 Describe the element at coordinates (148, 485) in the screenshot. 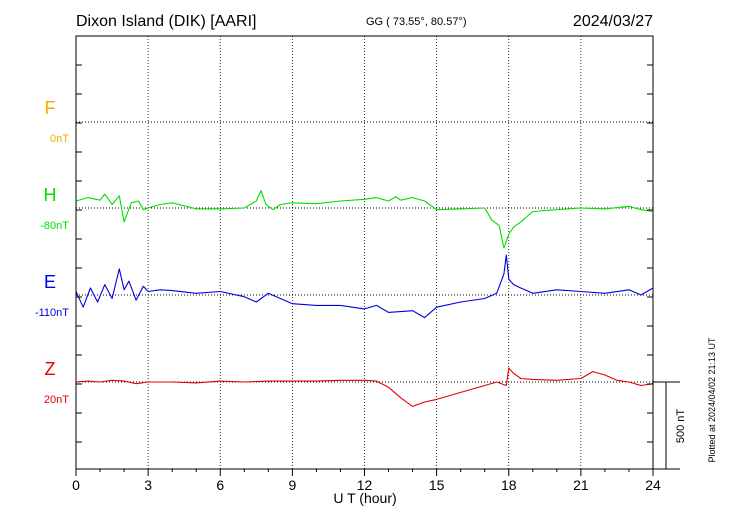

I see `x-tick-label-3: 3` at that location.